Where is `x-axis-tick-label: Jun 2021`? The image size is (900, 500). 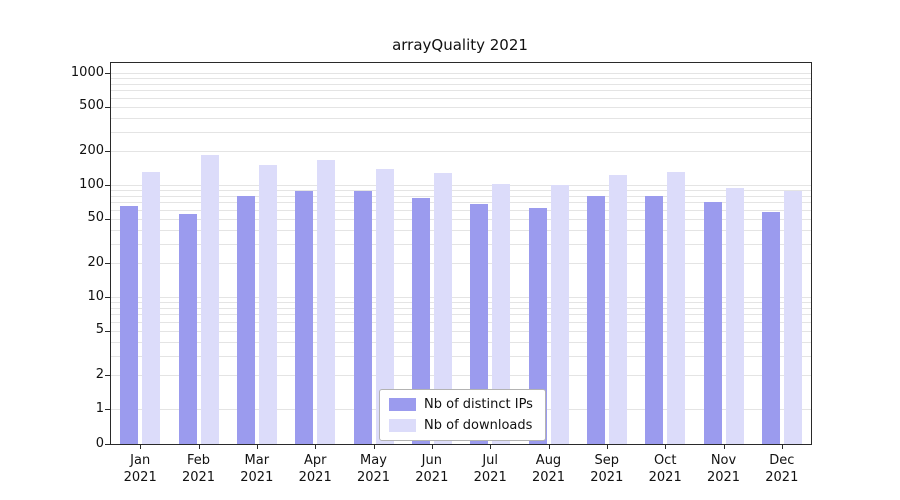 x-axis-tick-label: Jun 2021 is located at coordinates (432, 469).